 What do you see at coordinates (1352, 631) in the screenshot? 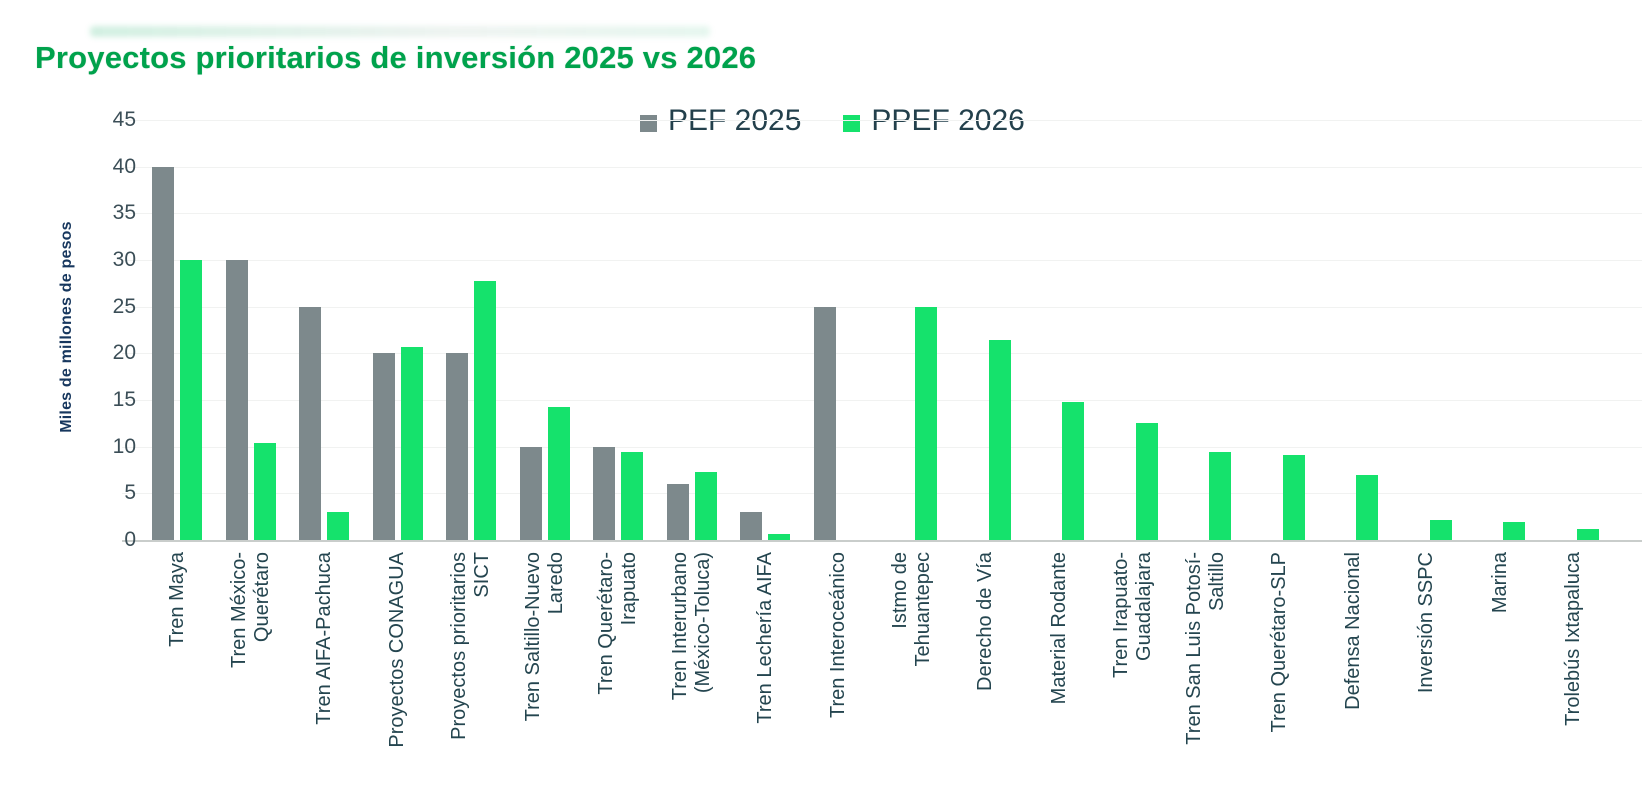
I see `x-category-label-text: Defensa Nacional` at bounding box center [1352, 631].